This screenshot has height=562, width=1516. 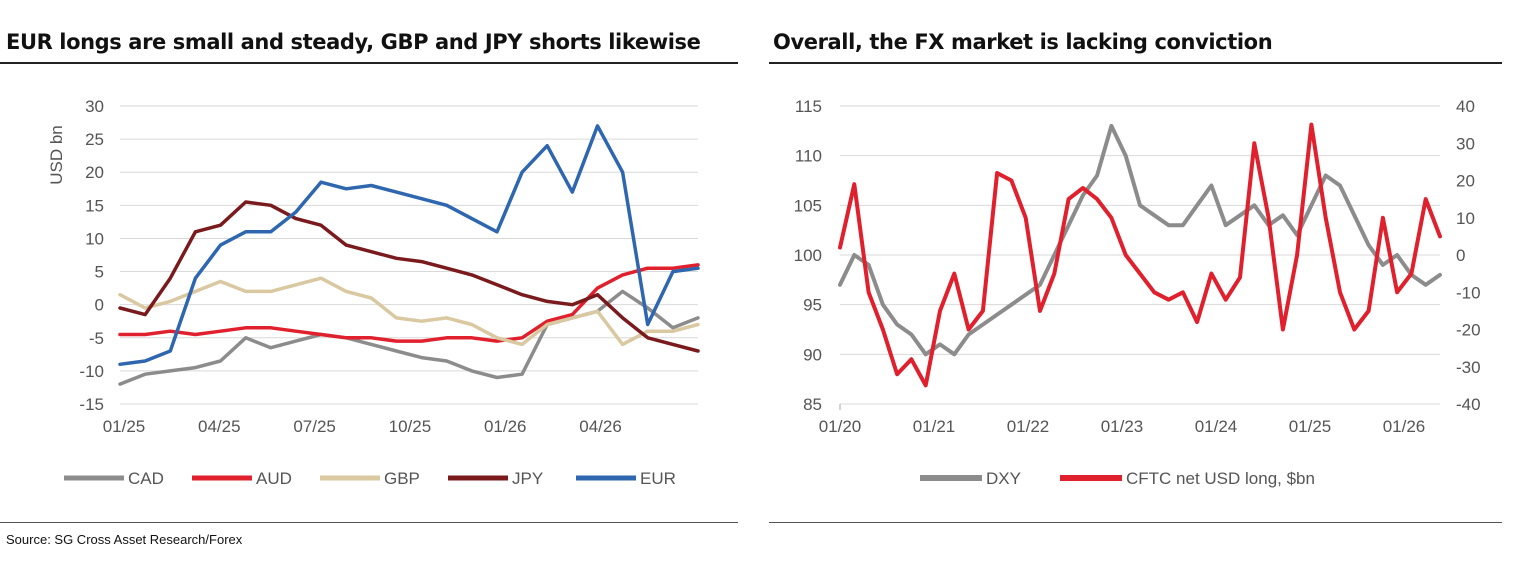 I want to click on right-right-y-tick-label: 0, so click(x=1460, y=255).